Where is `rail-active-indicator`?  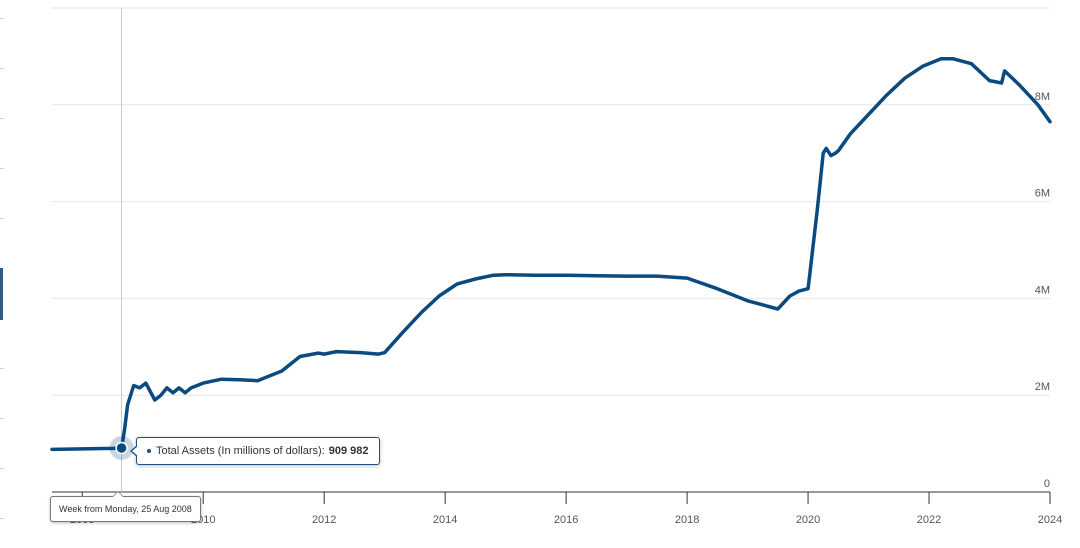 rail-active-indicator is located at coordinates (1, 294).